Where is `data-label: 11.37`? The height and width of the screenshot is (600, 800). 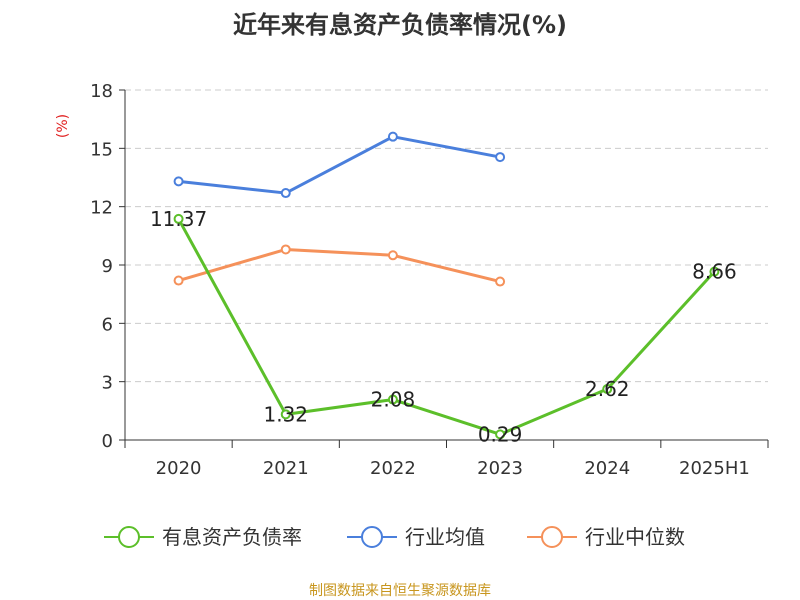
data-label: 11.37 is located at coordinates (178, 219).